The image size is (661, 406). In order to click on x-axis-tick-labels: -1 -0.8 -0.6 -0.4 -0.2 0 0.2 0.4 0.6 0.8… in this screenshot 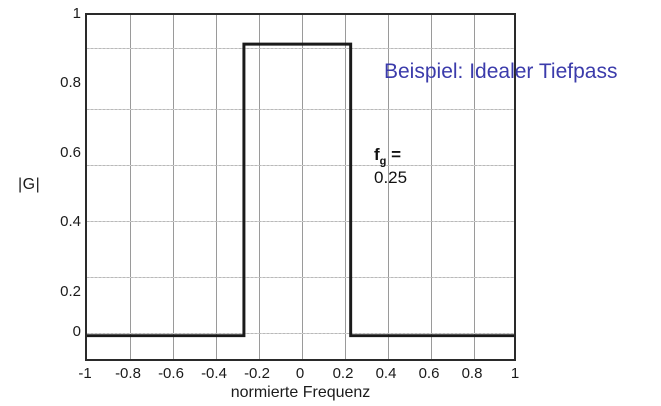, I will do `click(298, 375)`.